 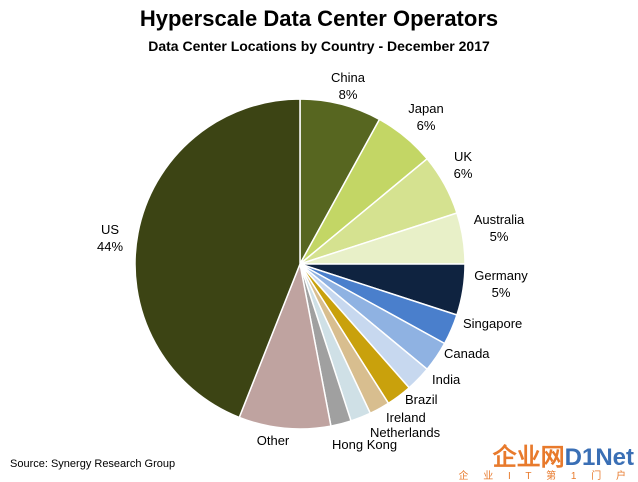 I want to click on chart-title: Hyperscale Data Center Operators, so click(x=319, y=18).